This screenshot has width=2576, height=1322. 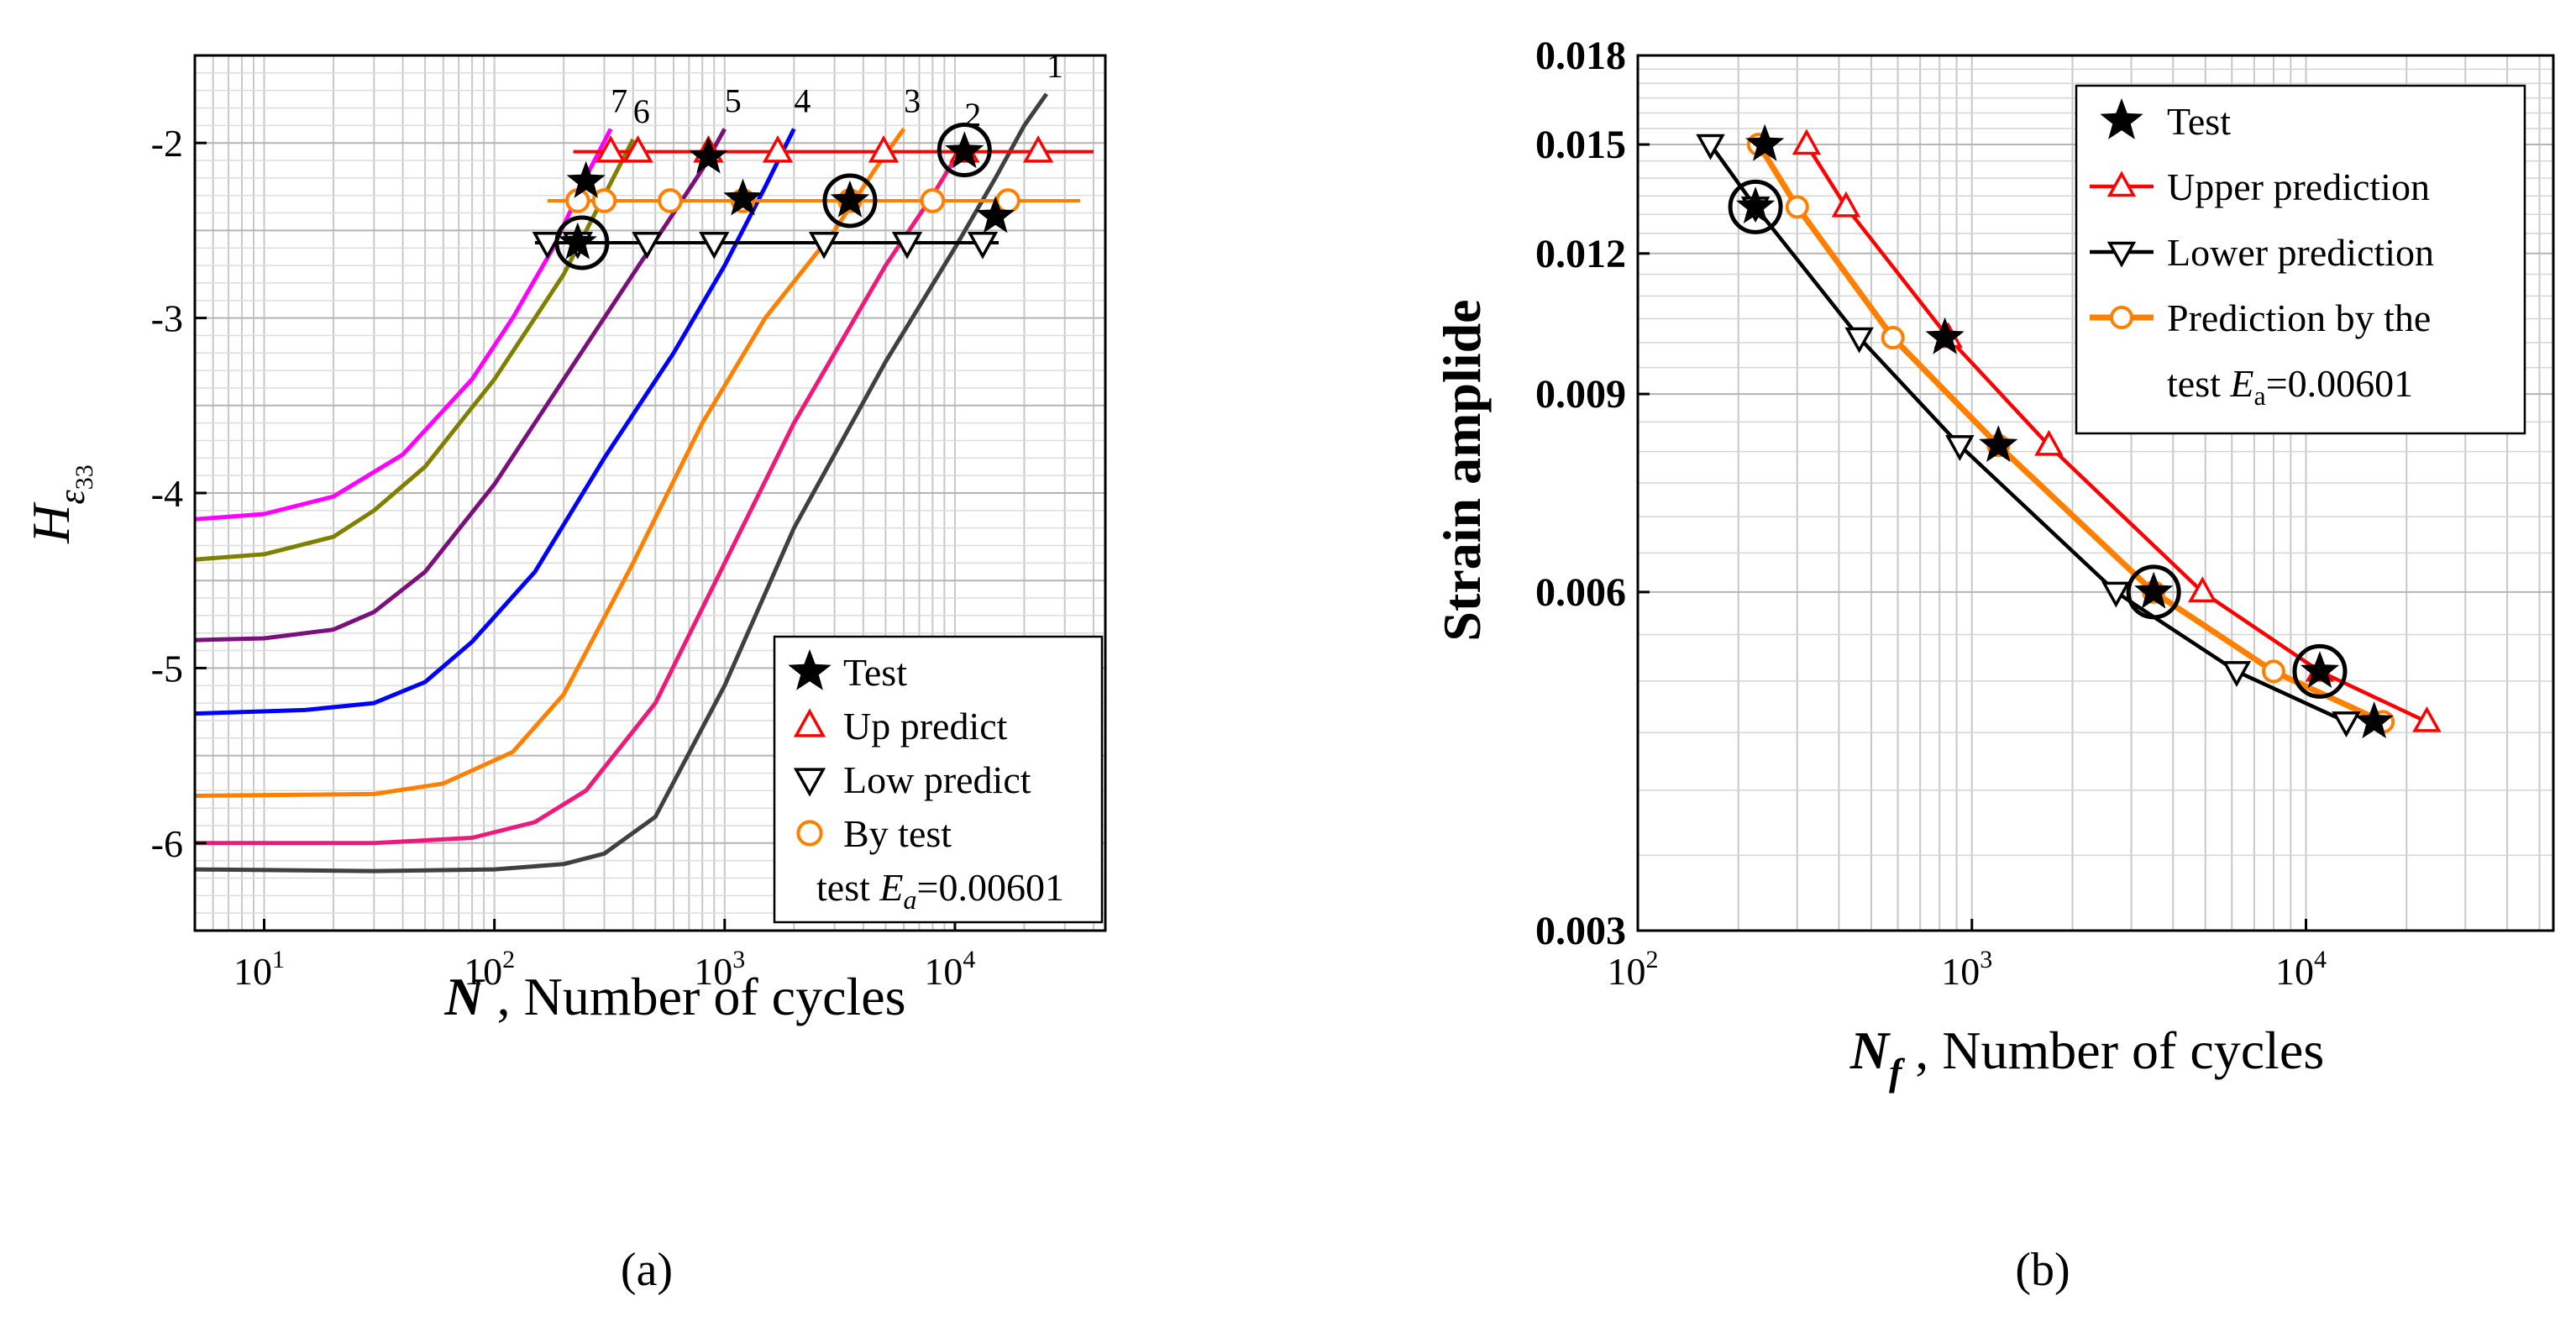 What do you see at coordinates (619, 101) in the screenshot?
I see `curve-label-7: 7` at bounding box center [619, 101].